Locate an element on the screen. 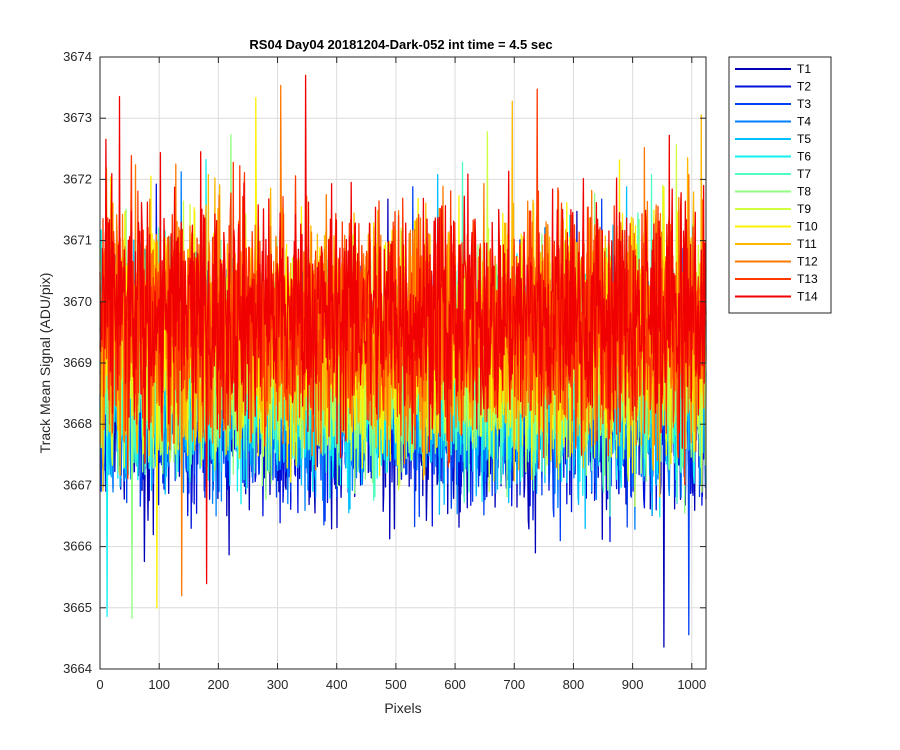 The image size is (900, 750). x-axis-label: Pixels is located at coordinates (402, 708).